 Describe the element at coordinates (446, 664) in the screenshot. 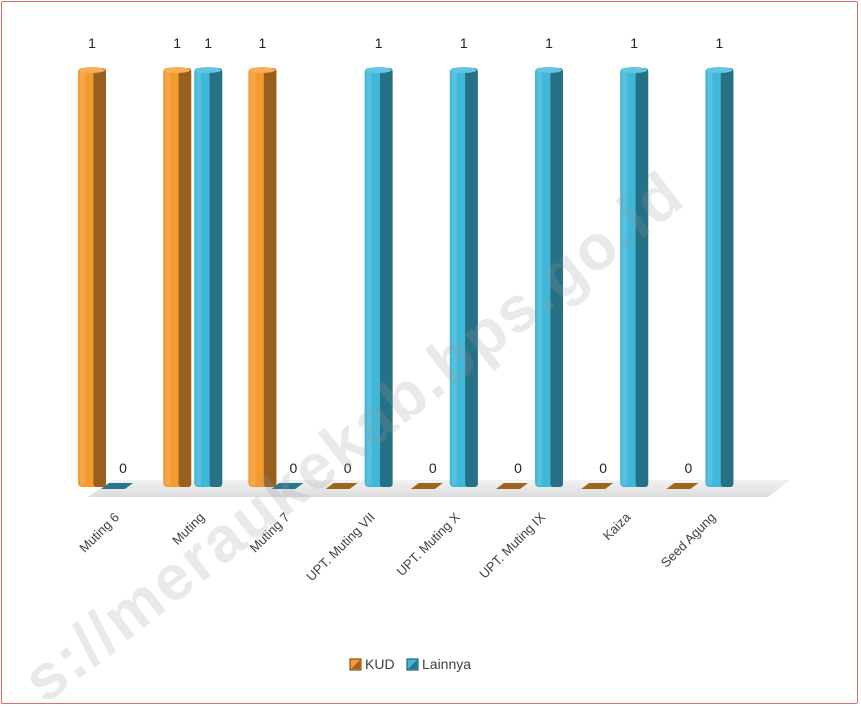

I see `legend-label-lainnya: Lainnya` at that location.